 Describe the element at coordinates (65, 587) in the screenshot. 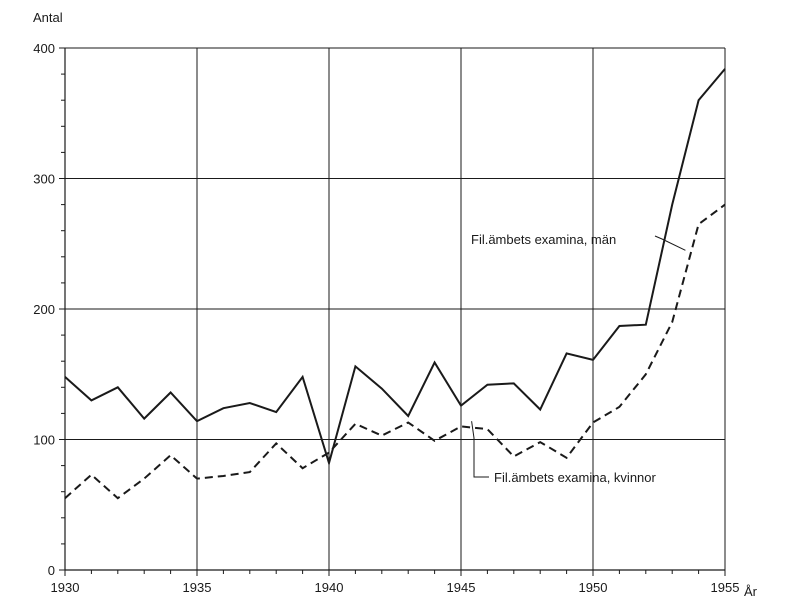

I see `x-tick-label-1930: 1930` at that location.